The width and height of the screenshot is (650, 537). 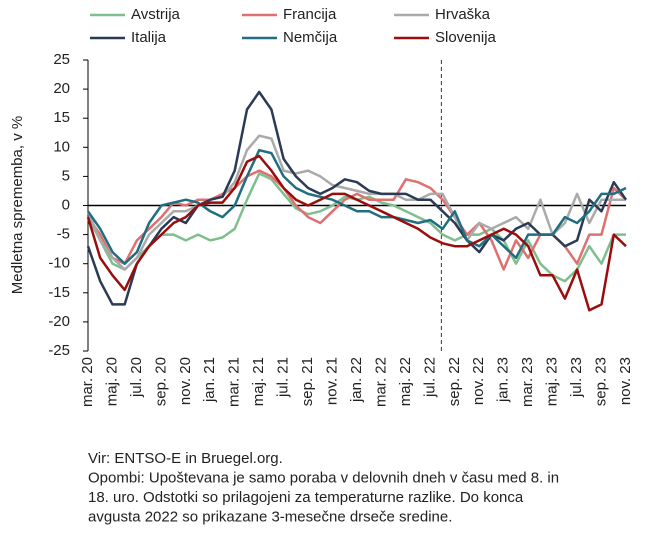 I want to click on x-tick-label: maj. 22, so click(x=405, y=381).